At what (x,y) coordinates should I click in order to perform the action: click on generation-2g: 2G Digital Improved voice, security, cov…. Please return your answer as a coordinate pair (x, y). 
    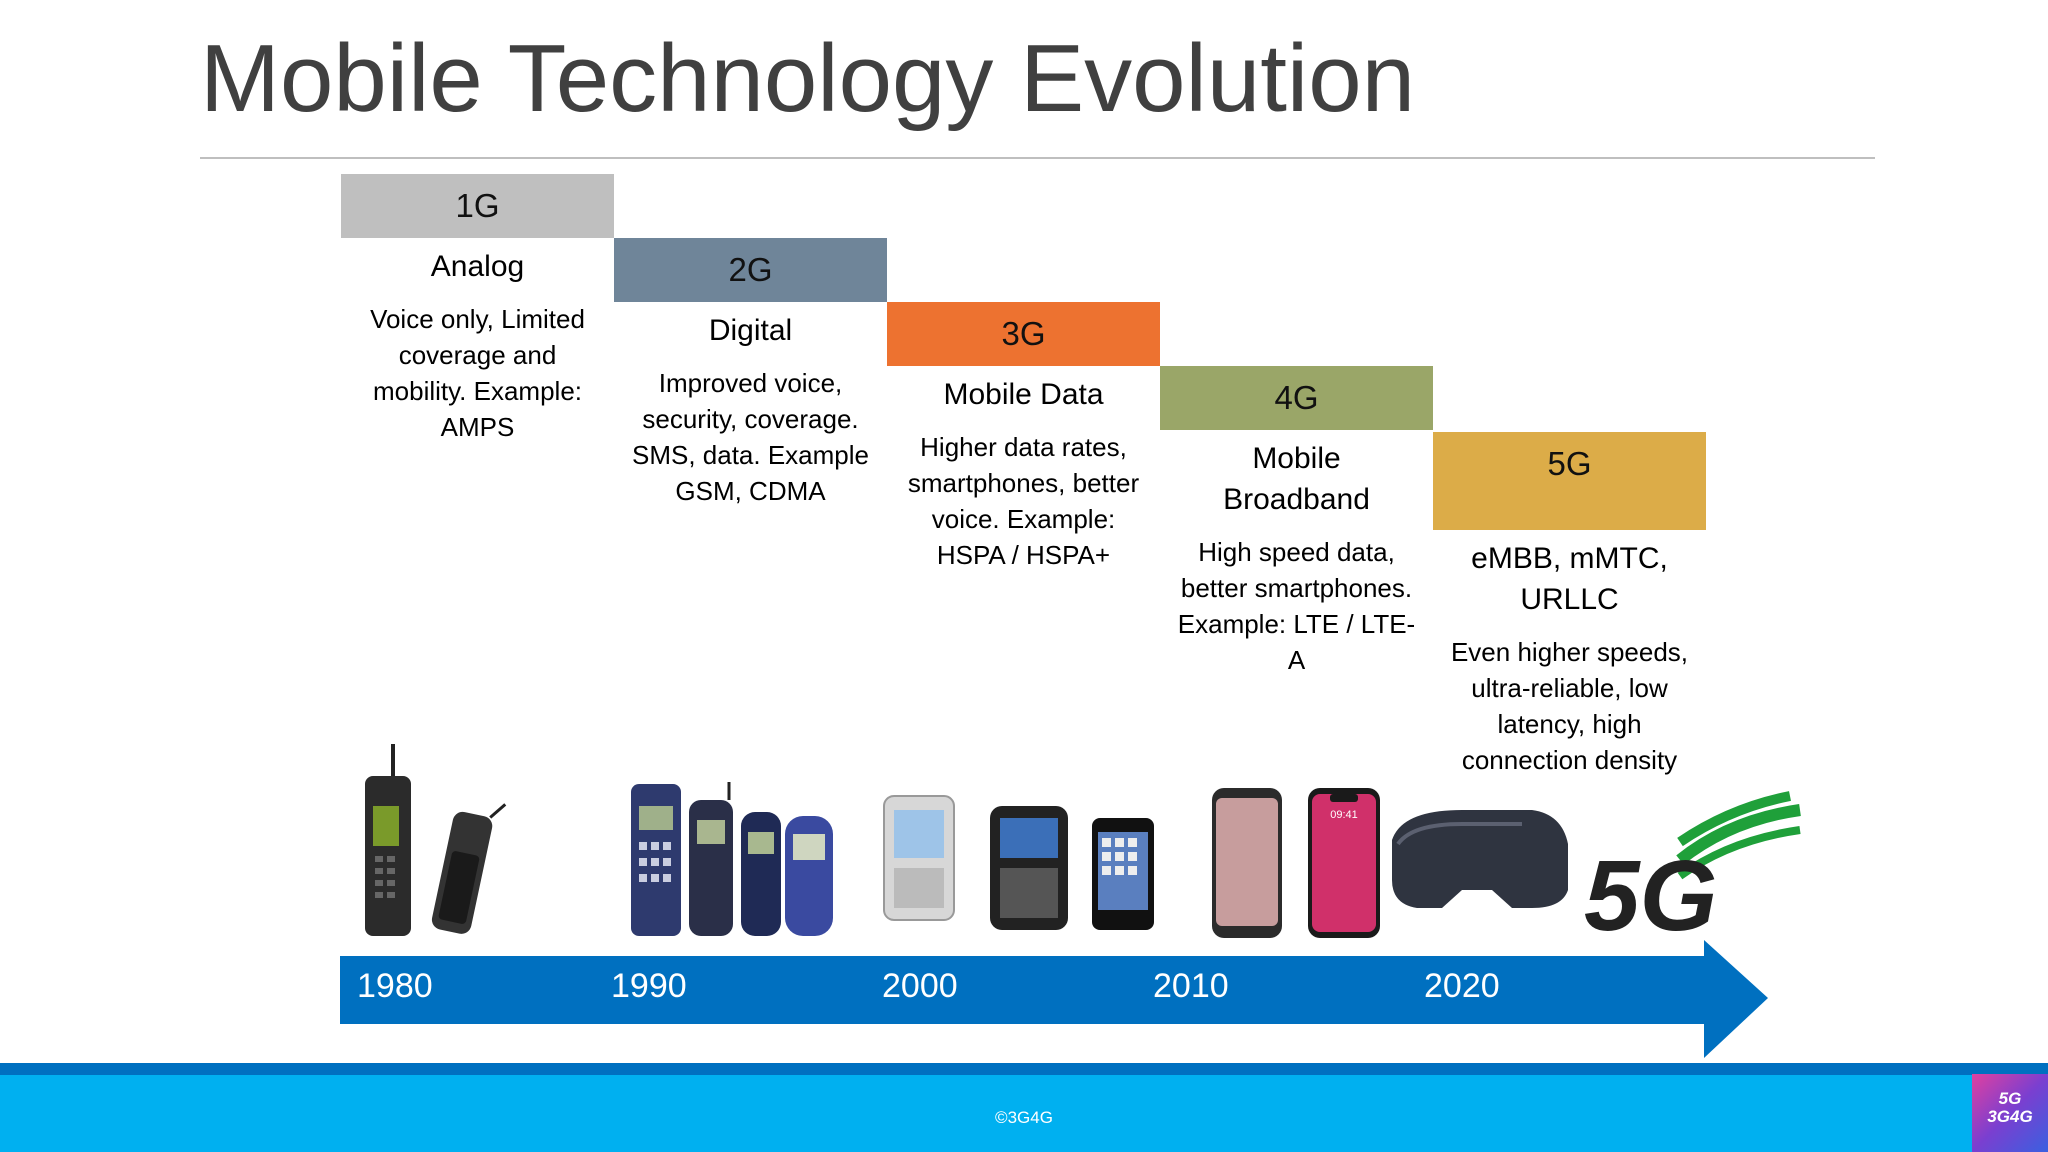
    Looking at the image, I should click on (750, 373).